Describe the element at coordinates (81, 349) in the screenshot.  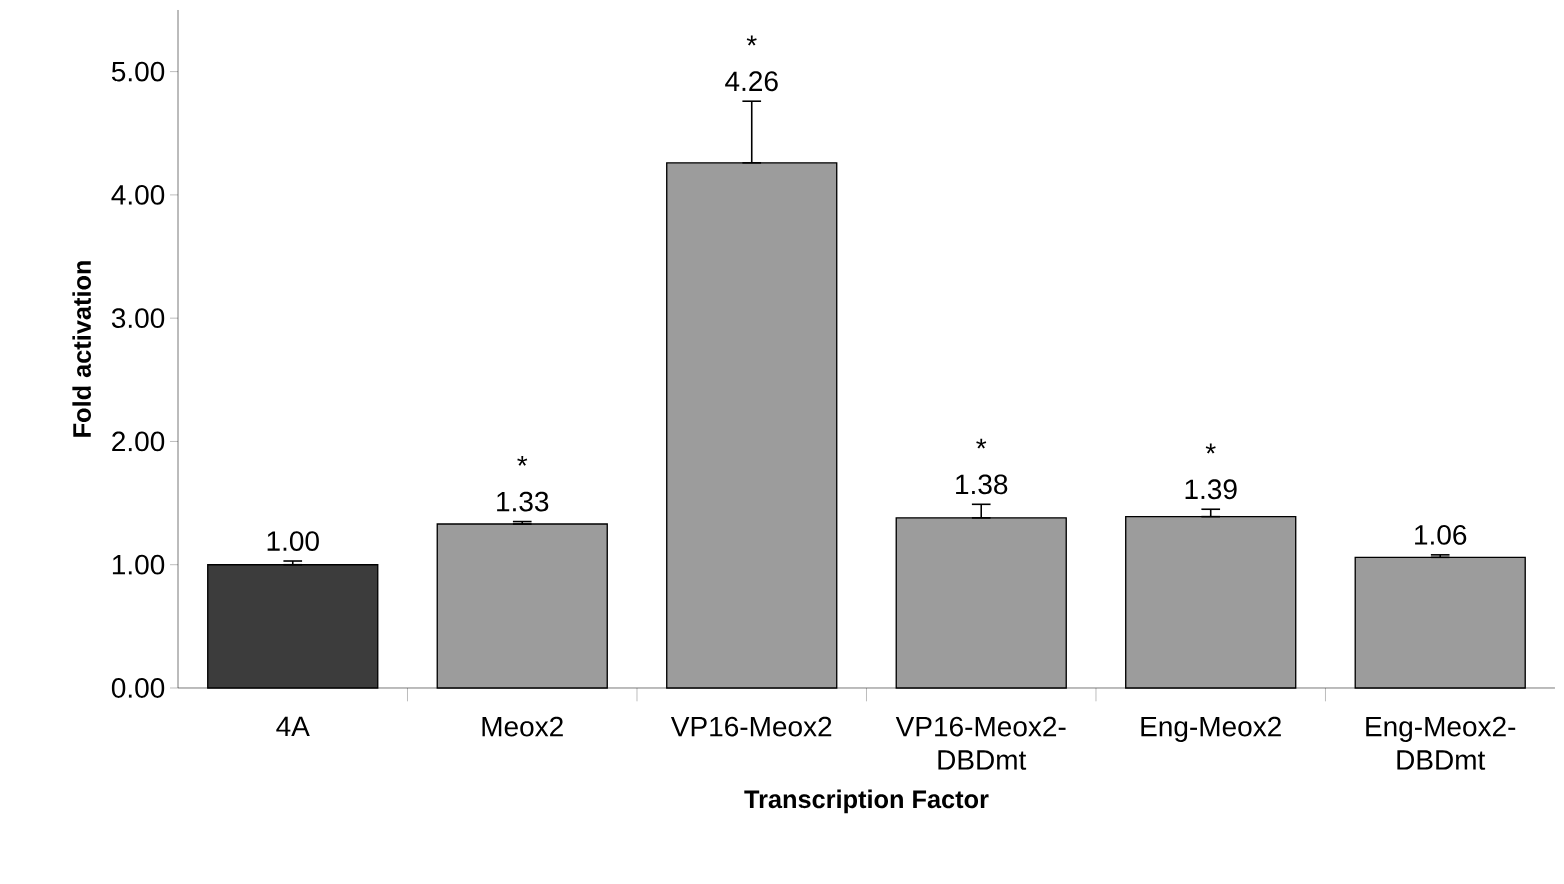
I see `y-axis-title: Fold activation` at that location.